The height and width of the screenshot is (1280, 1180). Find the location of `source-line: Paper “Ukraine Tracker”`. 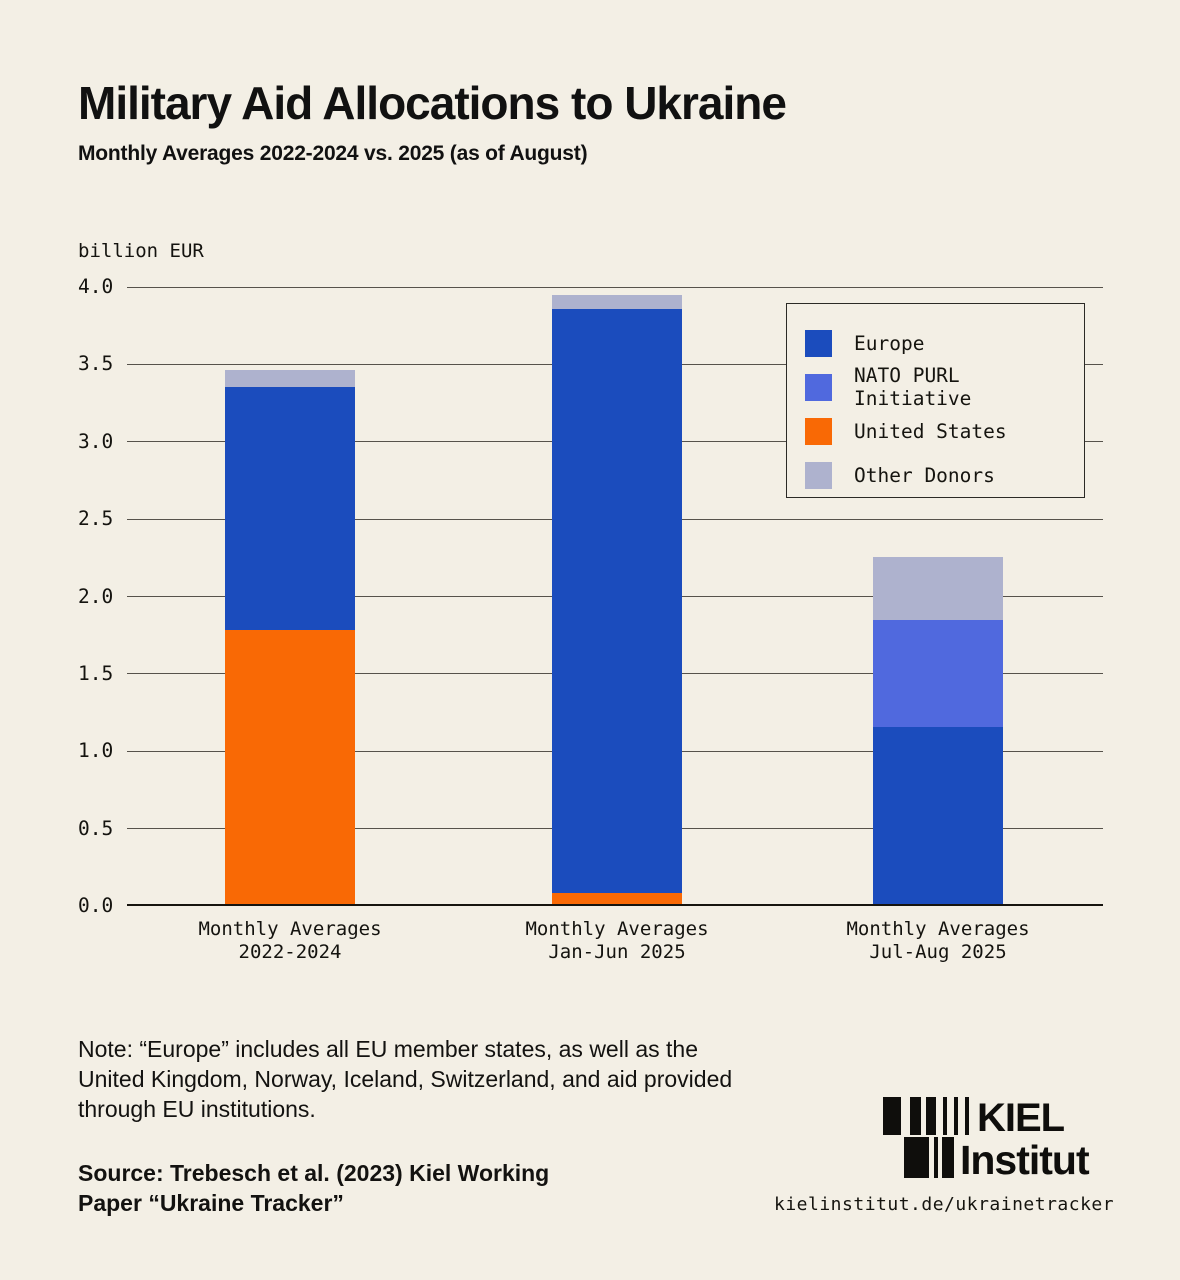

source-line: Paper “Ukraine Tracker” is located at coordinates (211, 1203).